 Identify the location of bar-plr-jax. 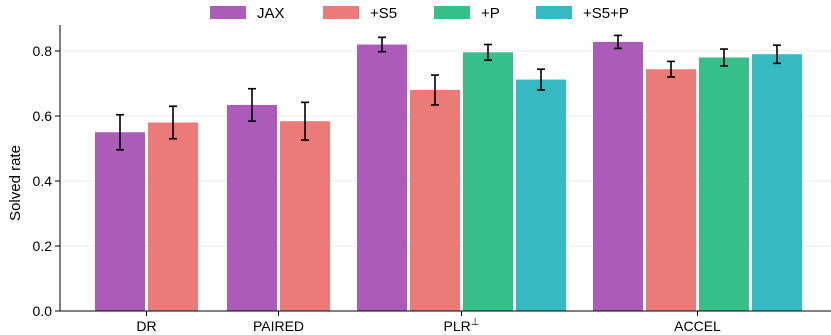
(382, 177).